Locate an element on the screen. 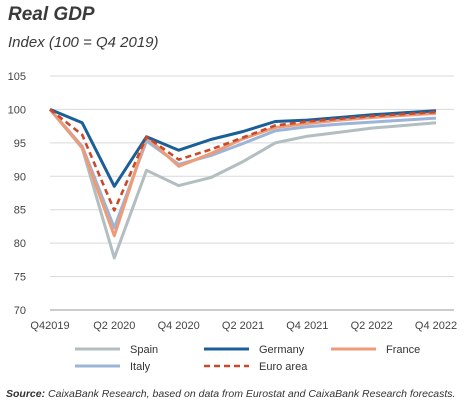 This screenshot has height=410, width=474. y-tick-label: 70 is located at coordinates (20, 311).